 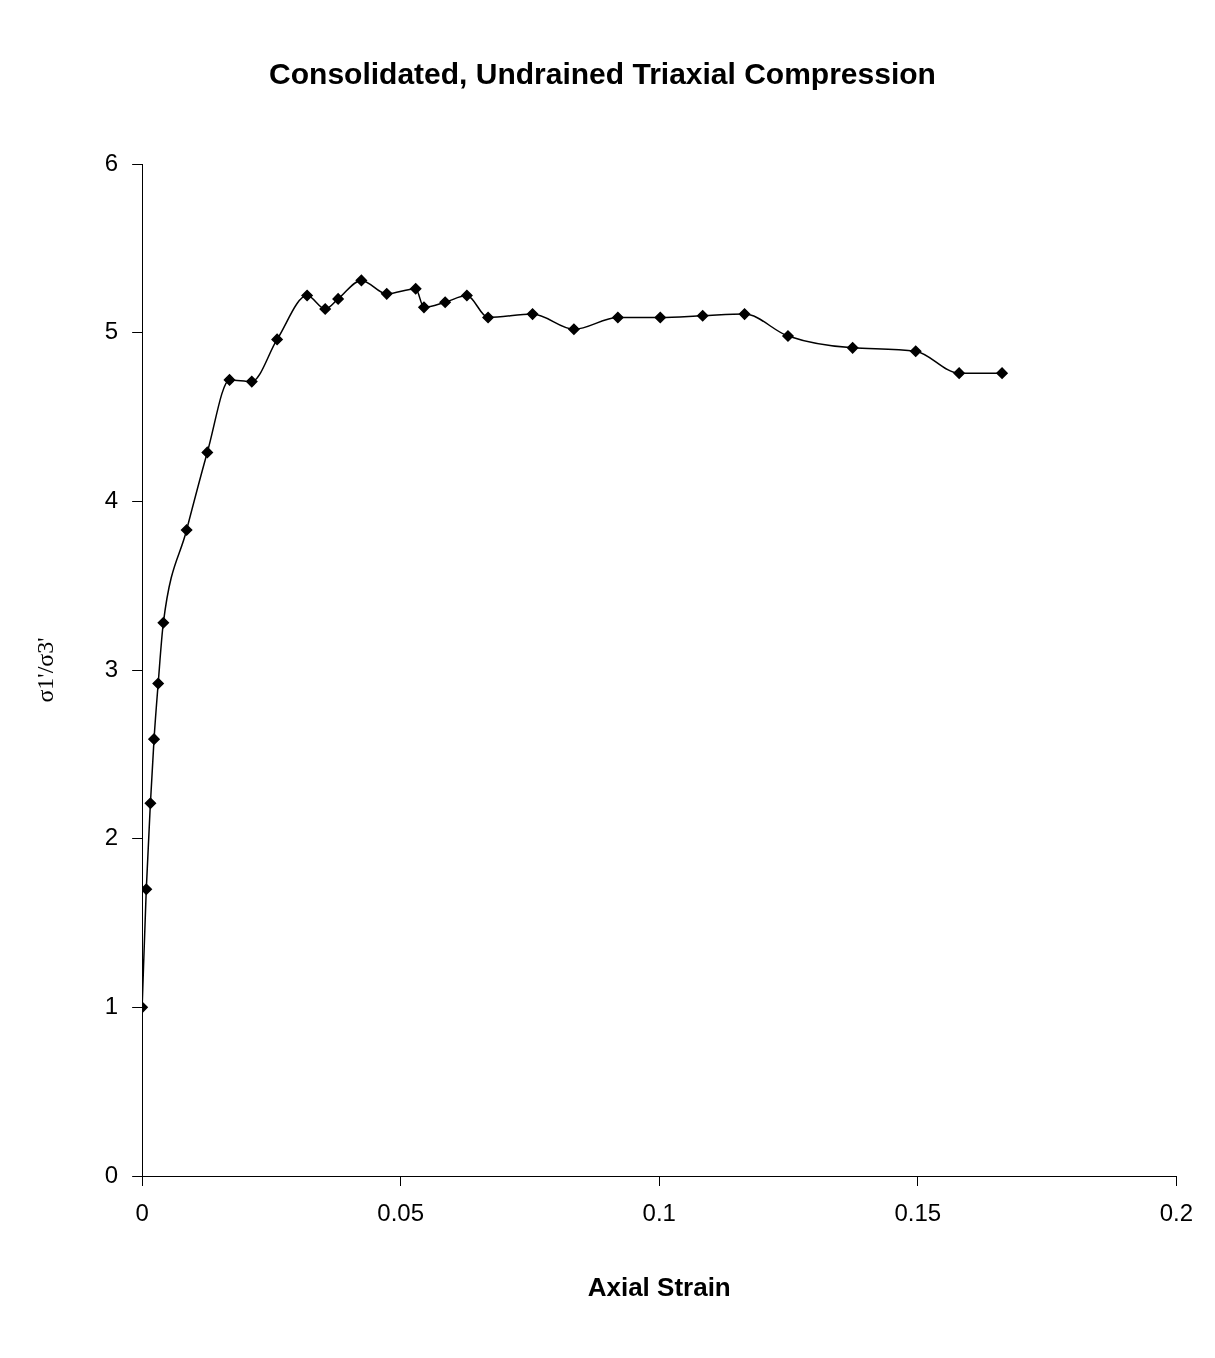 What do you see at coordinates (111, 668) in the screenshot?
I see `y-tick-label: 3` at bounding box center [111, 668].